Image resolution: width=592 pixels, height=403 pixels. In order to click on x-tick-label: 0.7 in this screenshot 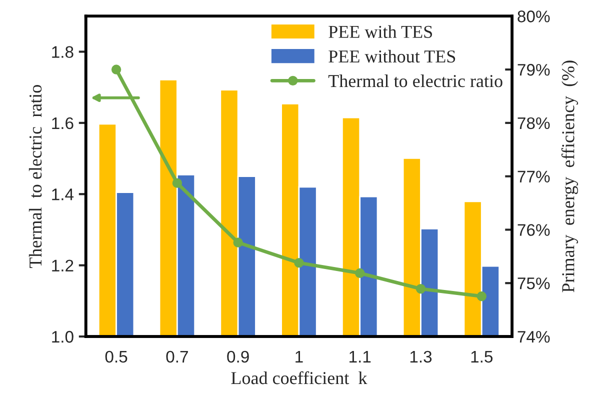, I will do `click(177, 356)`.